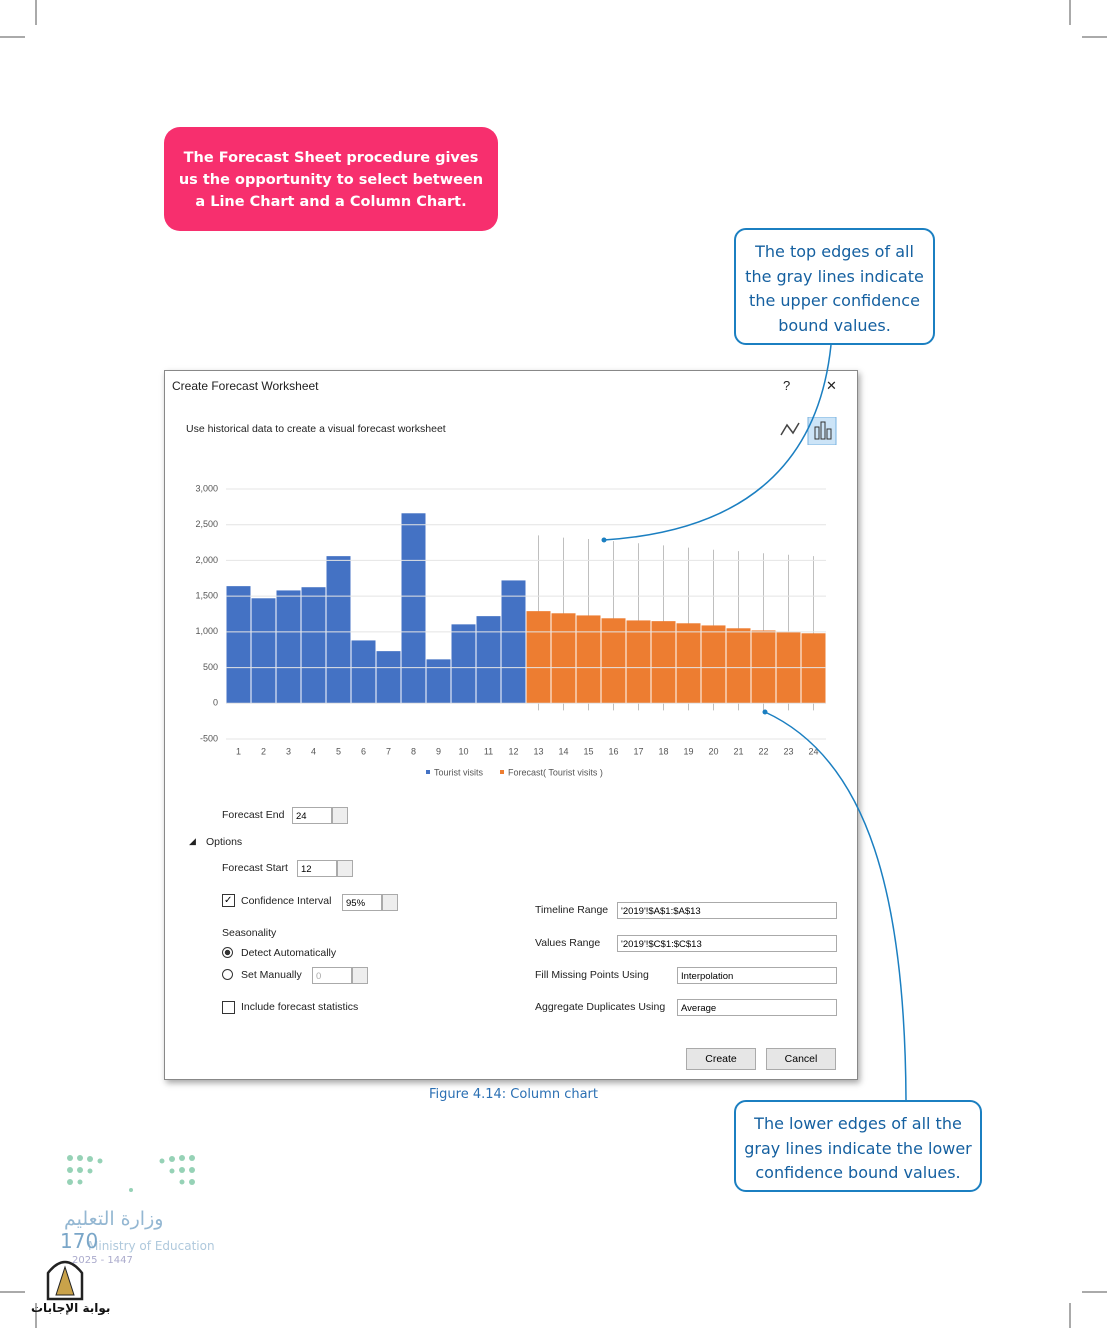  What do you see at coordinates (332, 975) in the screenshot?
I see `manual-input: 0` at bounding box center [332, 975].